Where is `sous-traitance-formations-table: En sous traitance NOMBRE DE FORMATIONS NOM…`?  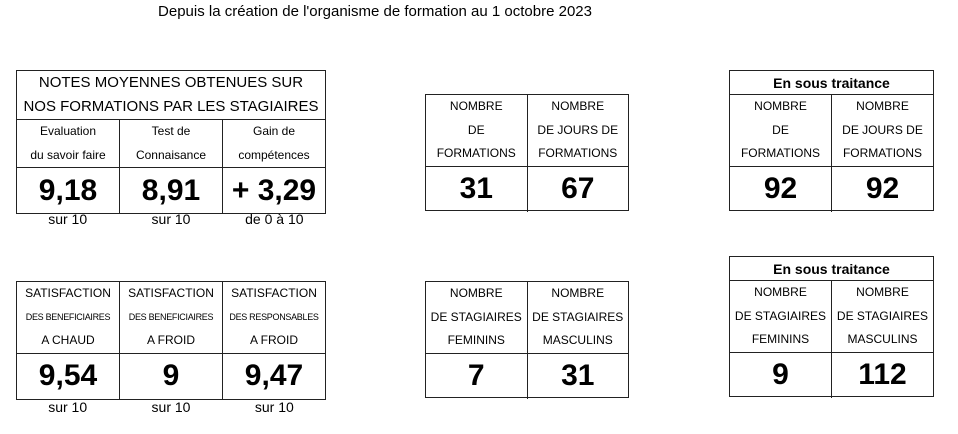 sous-traitance-formations-table: En sous traitance NOMBRE DE FORMATIONS NOM… is located at coordinates (831, 141).